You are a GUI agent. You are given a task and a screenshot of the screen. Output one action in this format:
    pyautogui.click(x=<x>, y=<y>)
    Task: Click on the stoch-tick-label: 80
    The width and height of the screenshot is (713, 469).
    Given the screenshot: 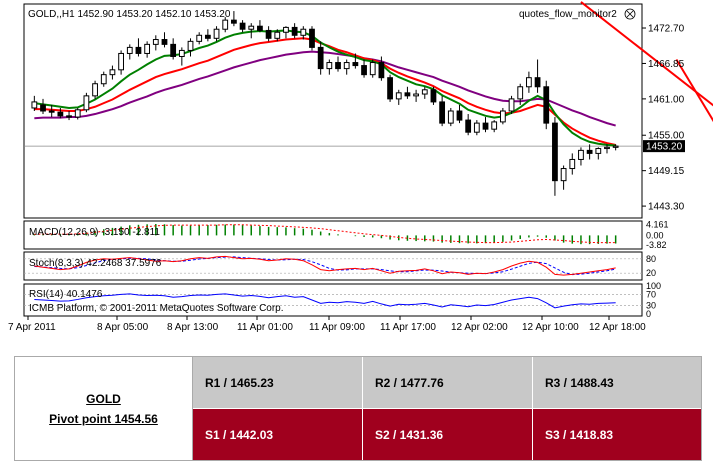 What is the action you would take?
    pyautogui.click(x=651, y=259)
    